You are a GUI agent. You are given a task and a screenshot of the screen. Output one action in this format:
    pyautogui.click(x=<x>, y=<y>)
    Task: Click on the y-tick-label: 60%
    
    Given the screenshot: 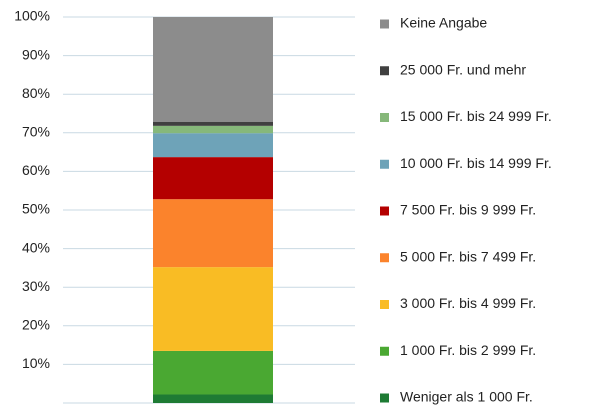 What is the action you would take?
    pyautogui.click(x=36, y=170)
    